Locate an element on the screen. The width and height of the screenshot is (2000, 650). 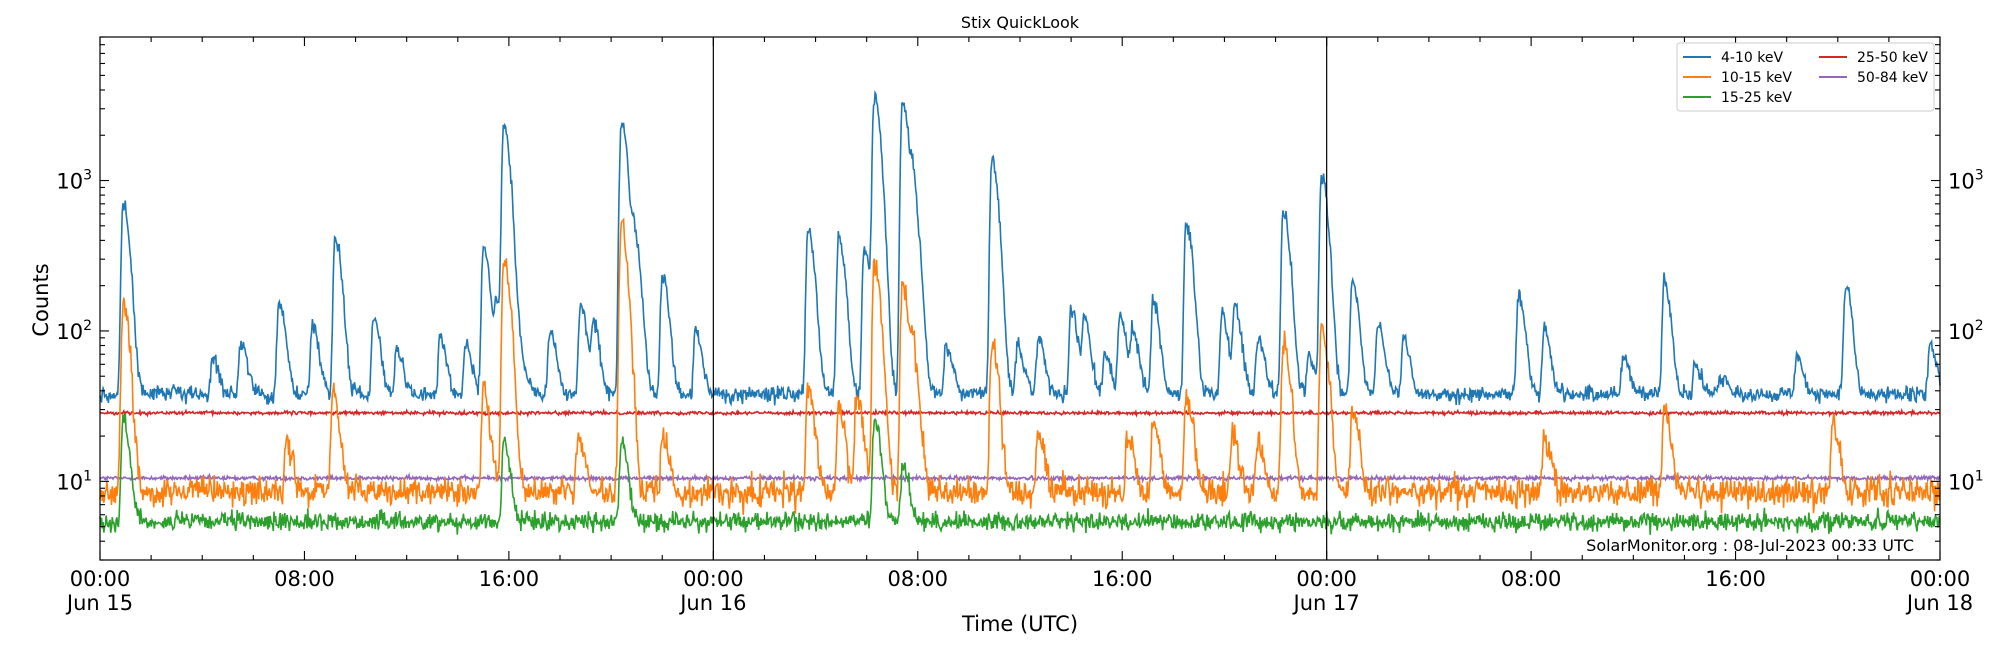
series-line-25-50-kev is located at coordinates (1020, 413).